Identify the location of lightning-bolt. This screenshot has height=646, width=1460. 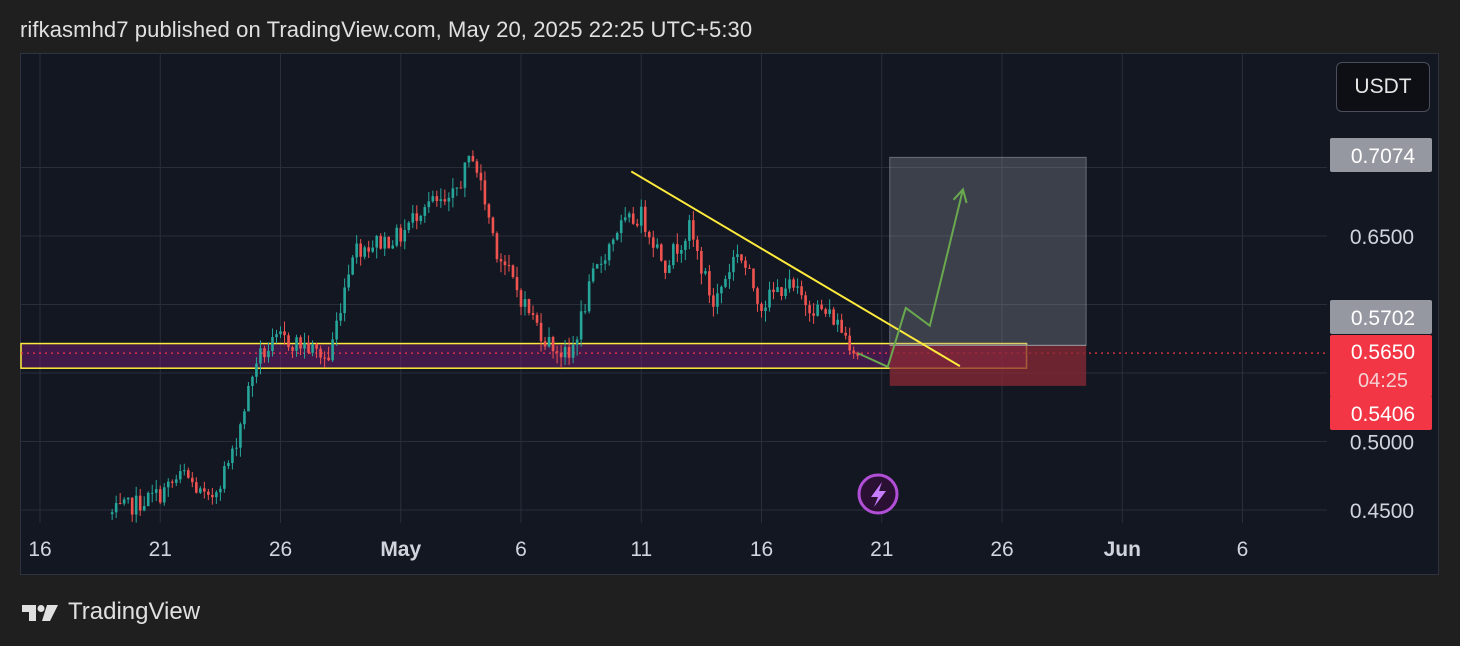
(878, 494).